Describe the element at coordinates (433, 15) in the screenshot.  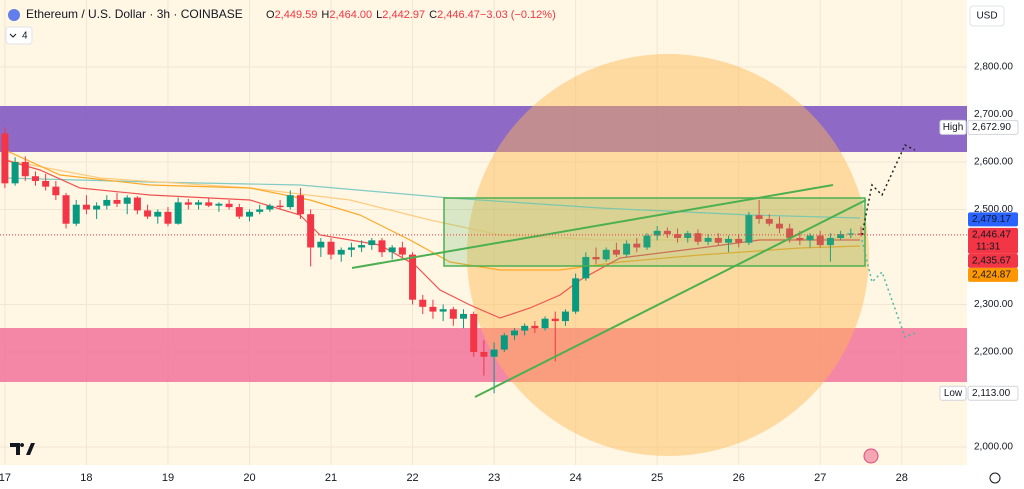
I see `legend-key: C` at that location.